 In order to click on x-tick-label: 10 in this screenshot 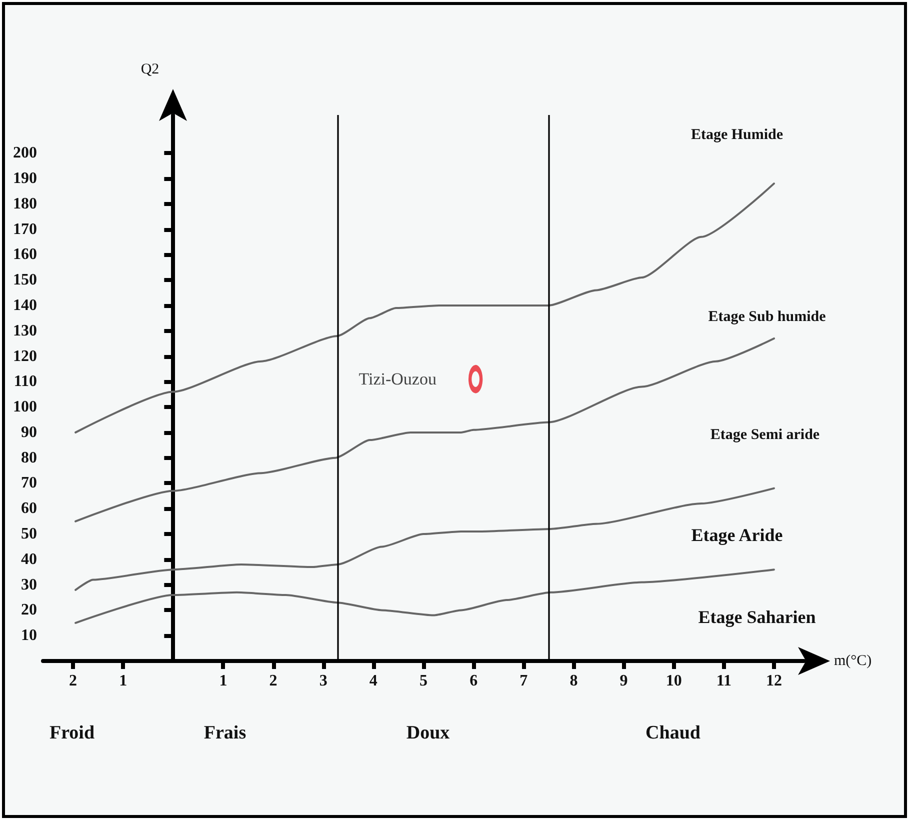, I will do `click(674, 681)`.